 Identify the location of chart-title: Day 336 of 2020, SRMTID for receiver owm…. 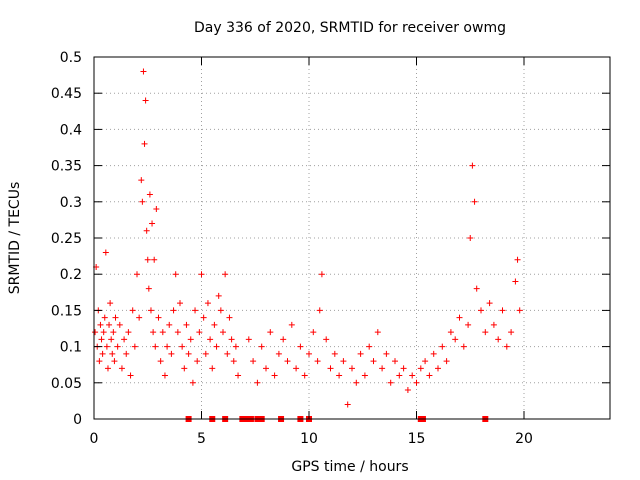
(350, 28).